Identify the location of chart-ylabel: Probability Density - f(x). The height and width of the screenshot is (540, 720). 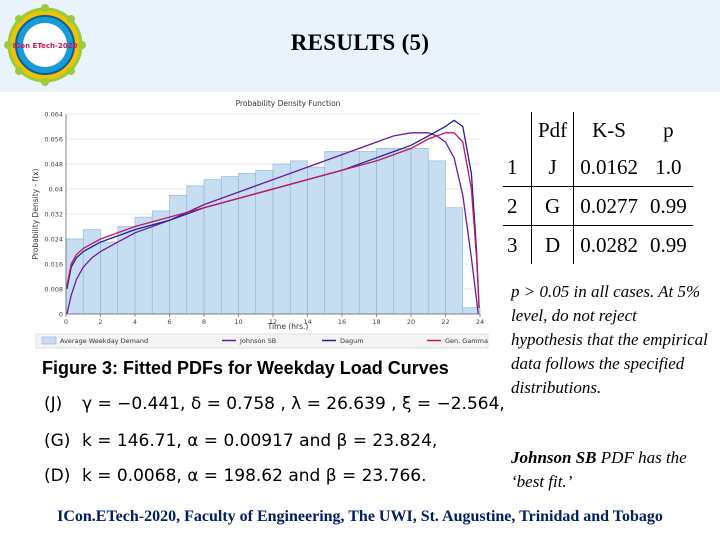
(36, 213).